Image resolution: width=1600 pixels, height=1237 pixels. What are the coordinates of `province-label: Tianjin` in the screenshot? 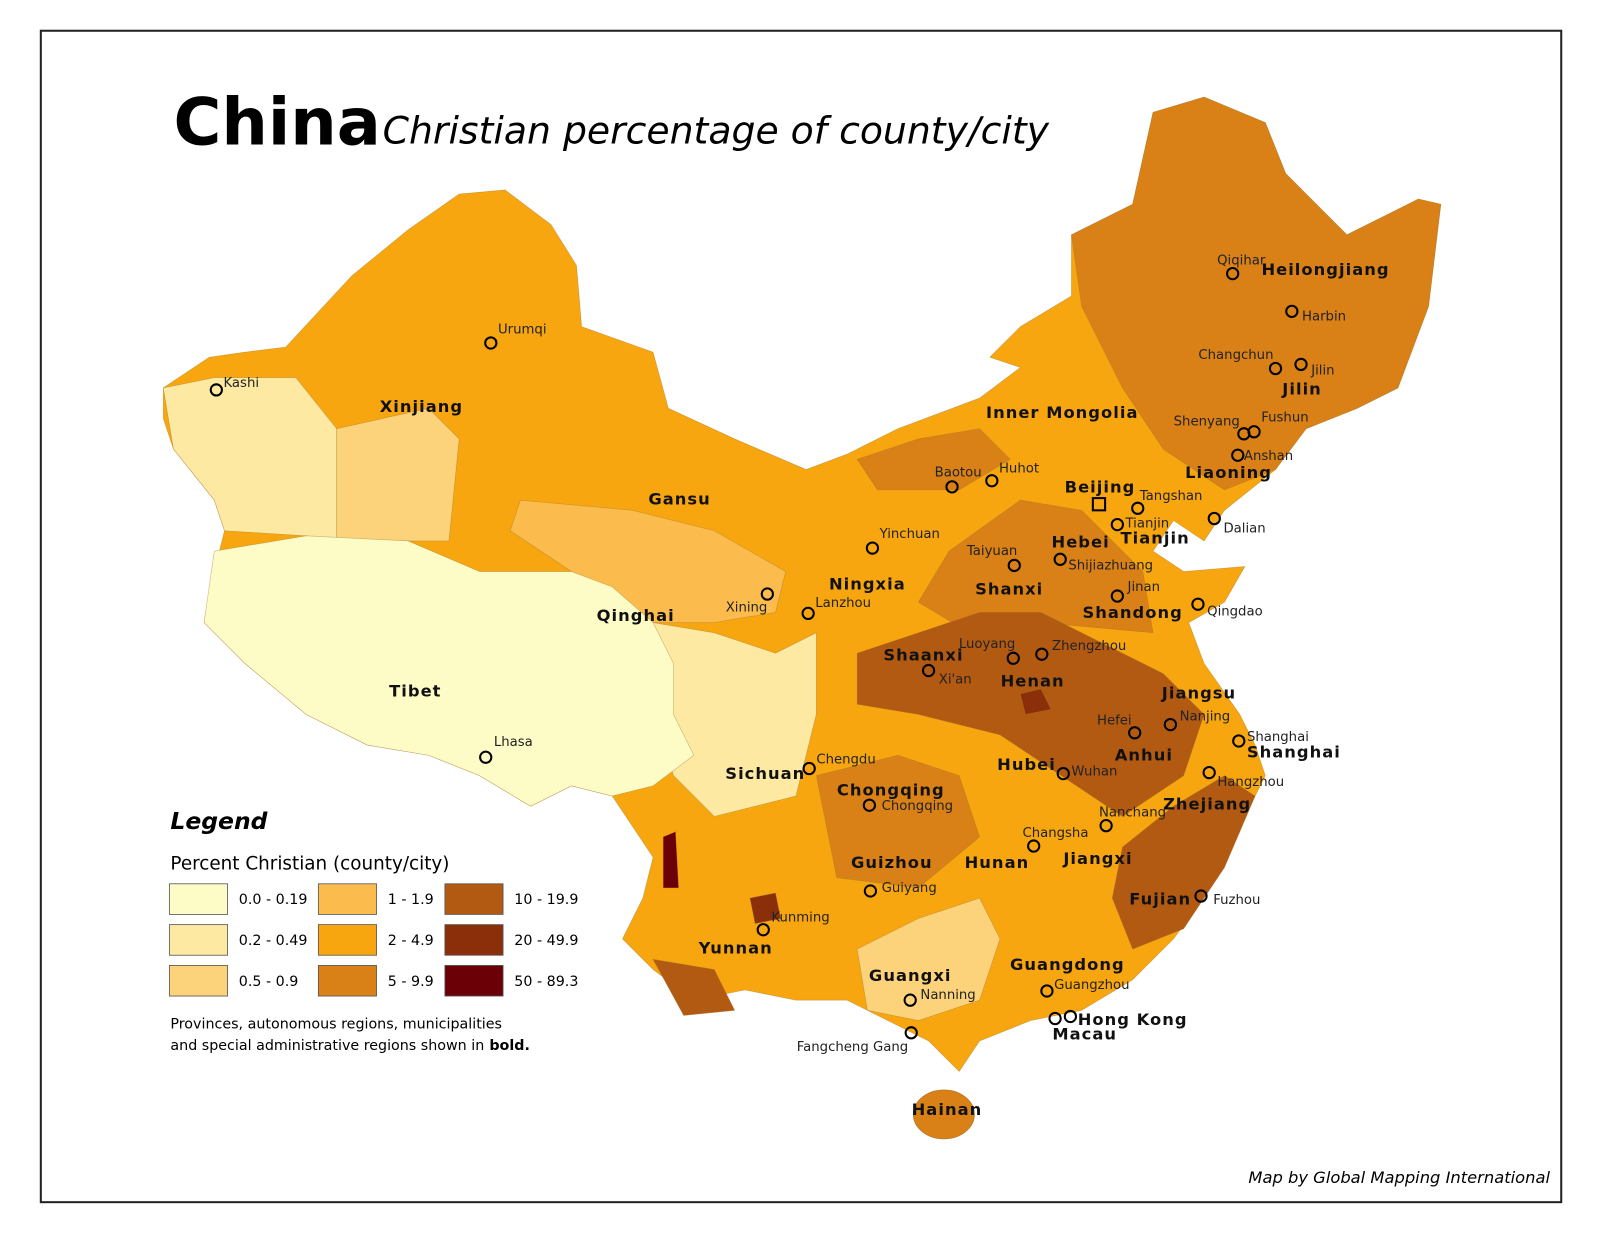 It's located at (1154, 537).